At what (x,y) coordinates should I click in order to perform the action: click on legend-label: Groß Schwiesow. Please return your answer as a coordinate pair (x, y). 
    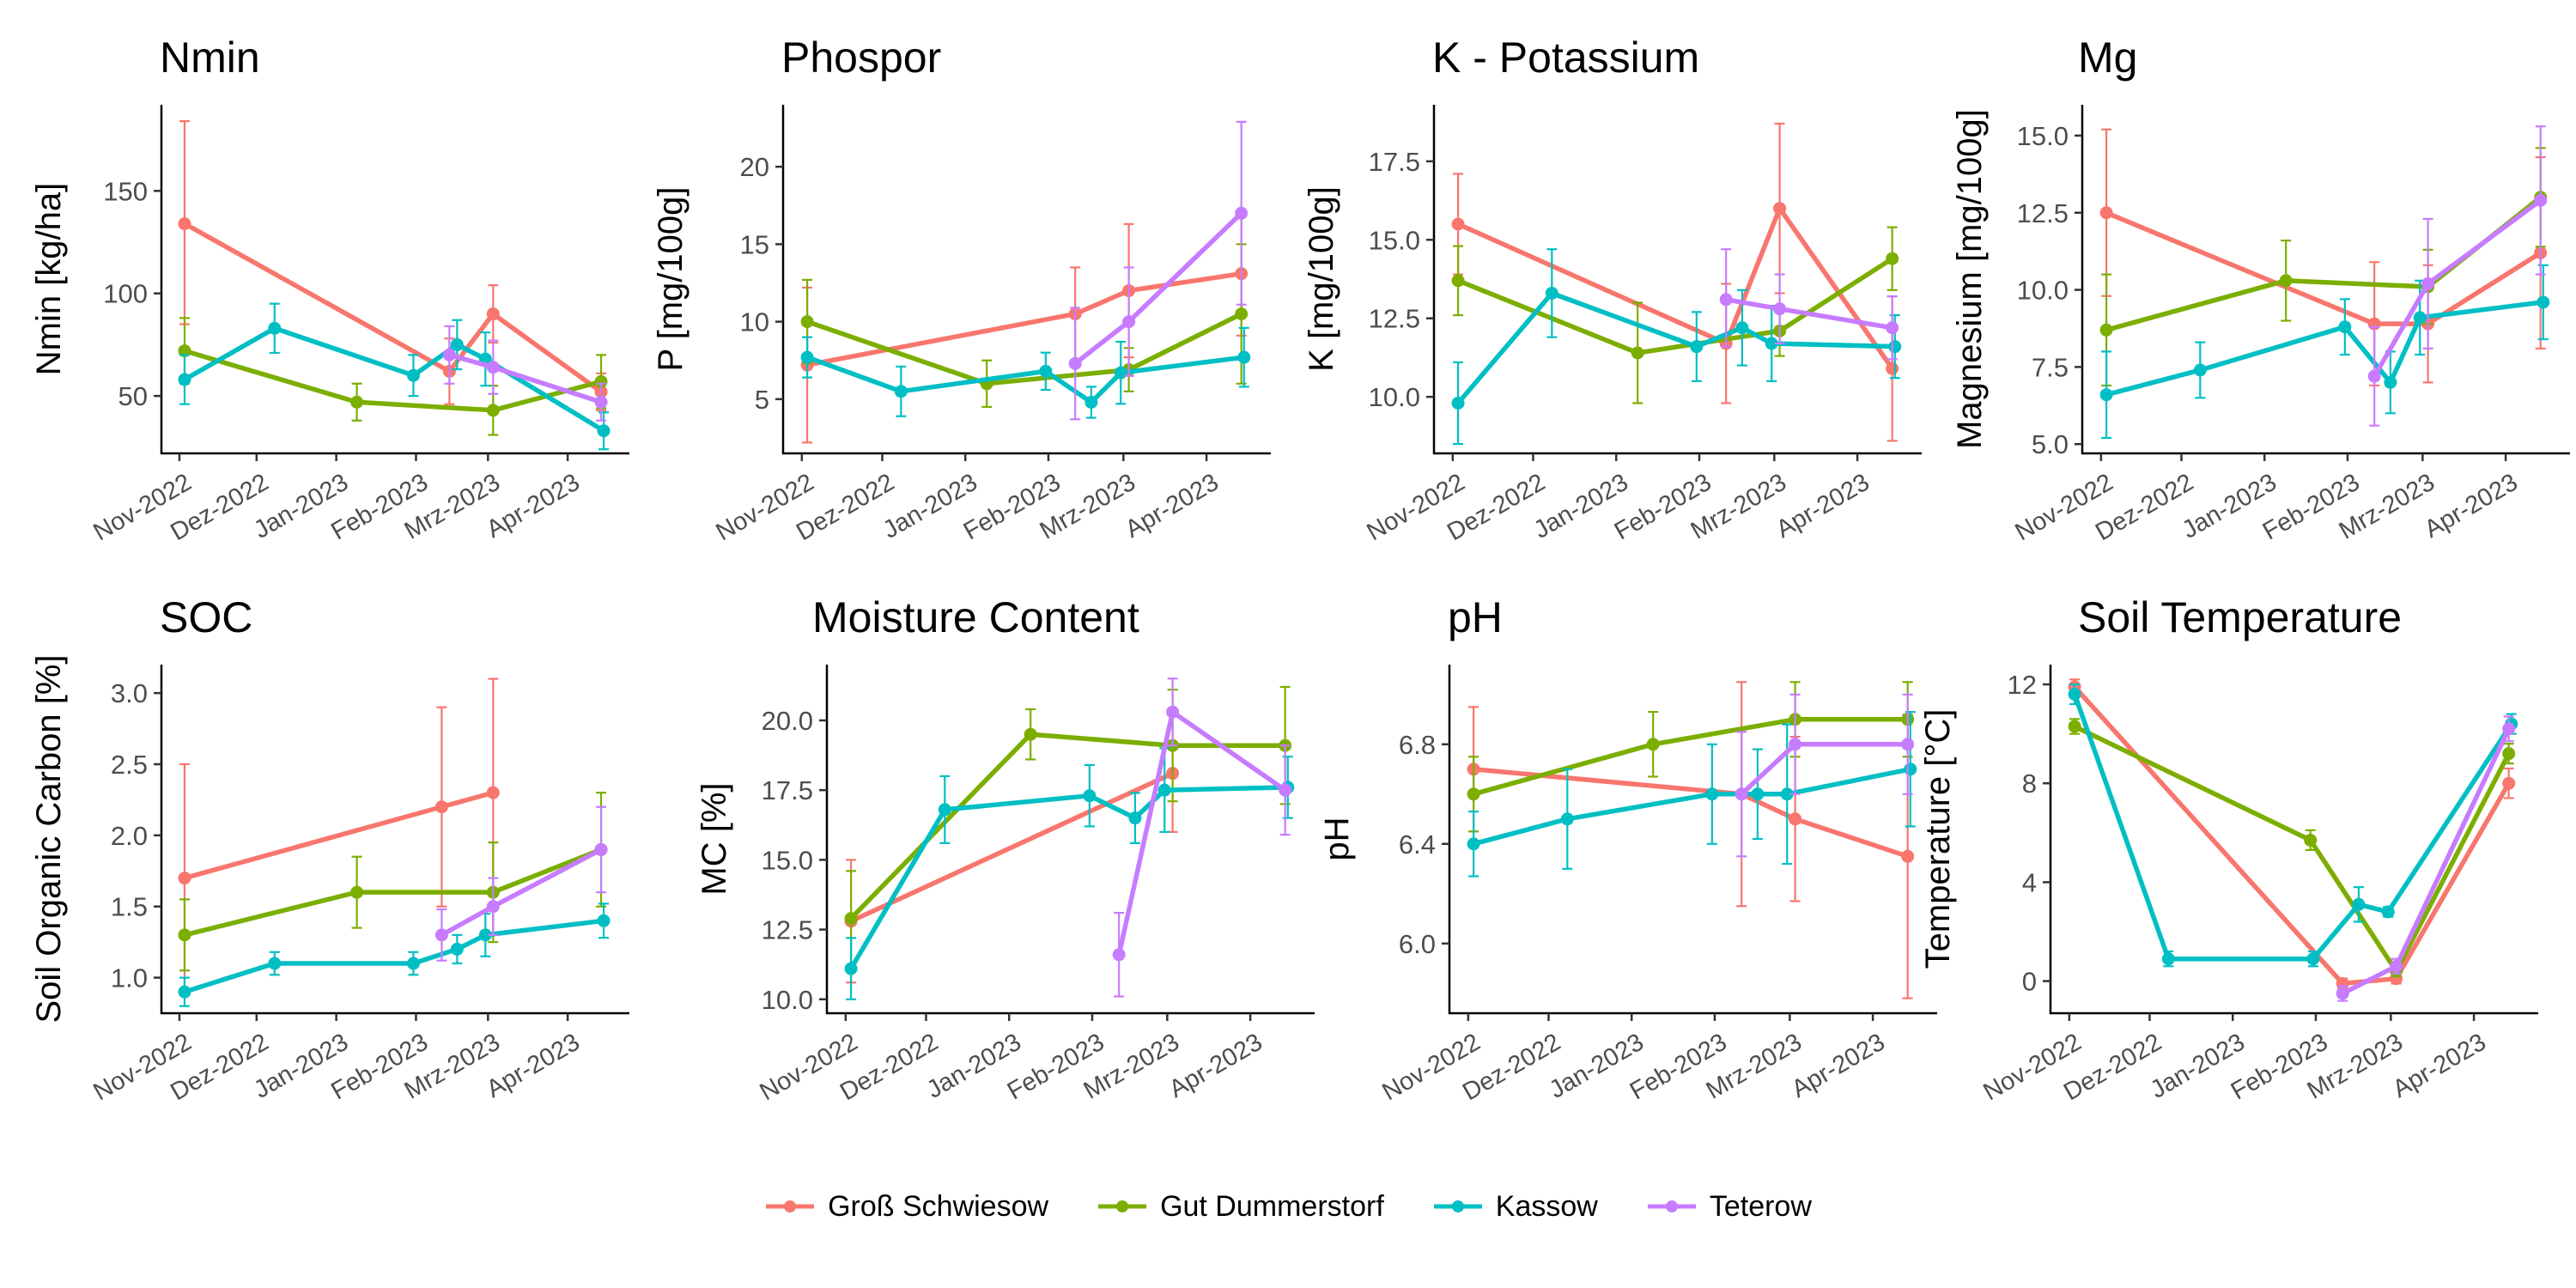
    Looking at the image, I should click on (939, 1206).